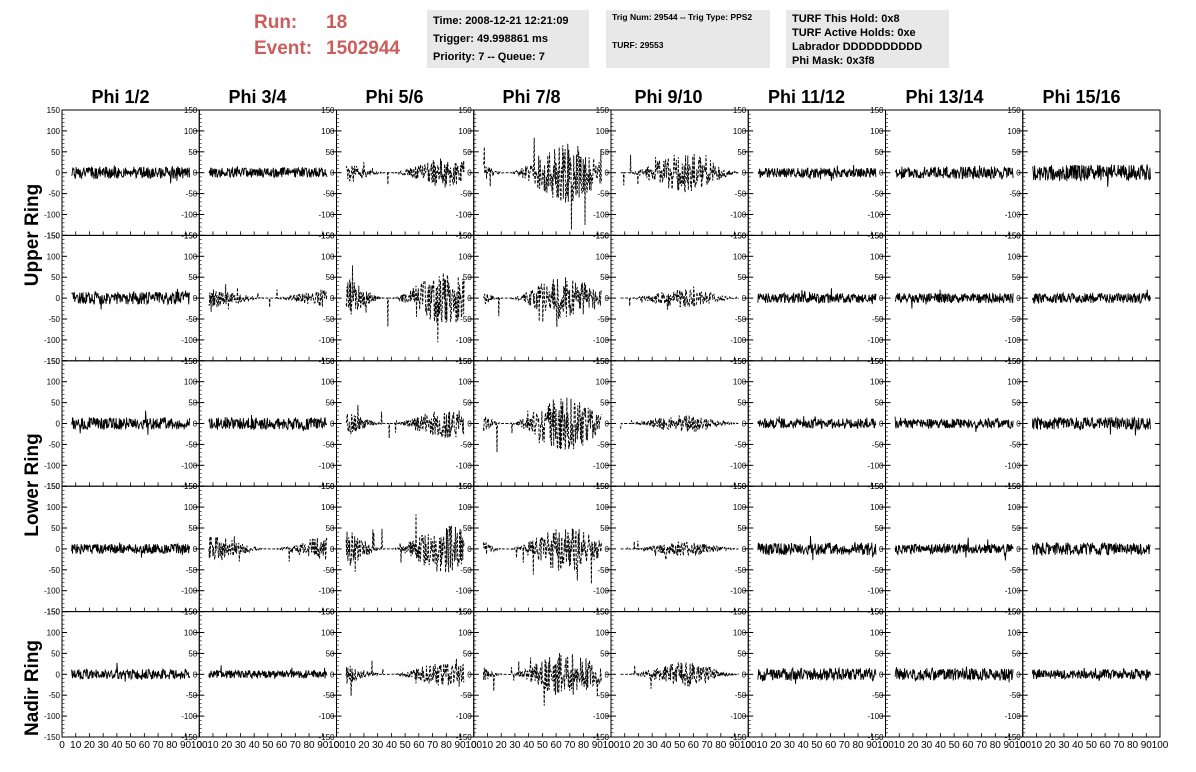 Image resolution: width=1196 pixels, height=772 pixels. What do you see at coordinates (363, 48) in the screenshot?
I see `event-value: 1502944` at bounding box center [363, 48].